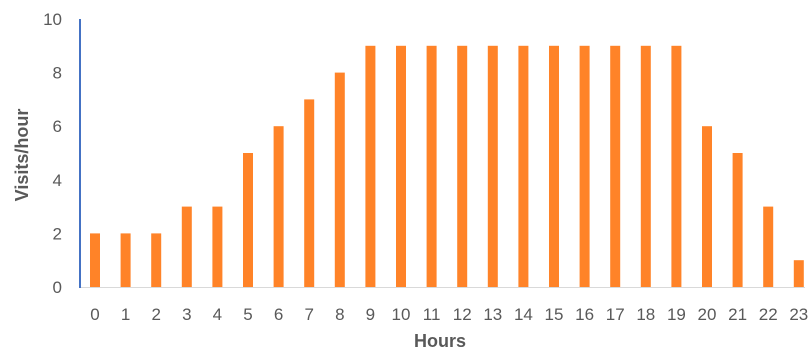 The width and height of the screenshot is (809, 354). What do you see at coordinates (52, 153) in the screenshot?
I see `y-tick-labels: 0 2 4 6 8 10` at bounding box center [52, 153].